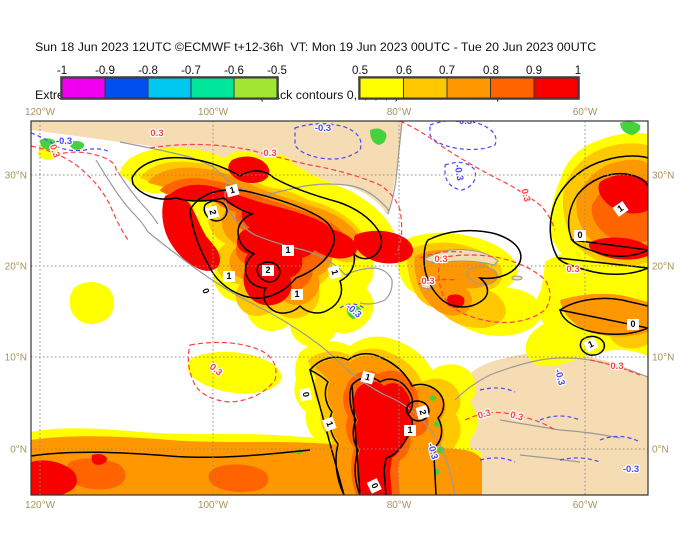  I want to click on efi-red-campeche-lobe, so click(384, 247).